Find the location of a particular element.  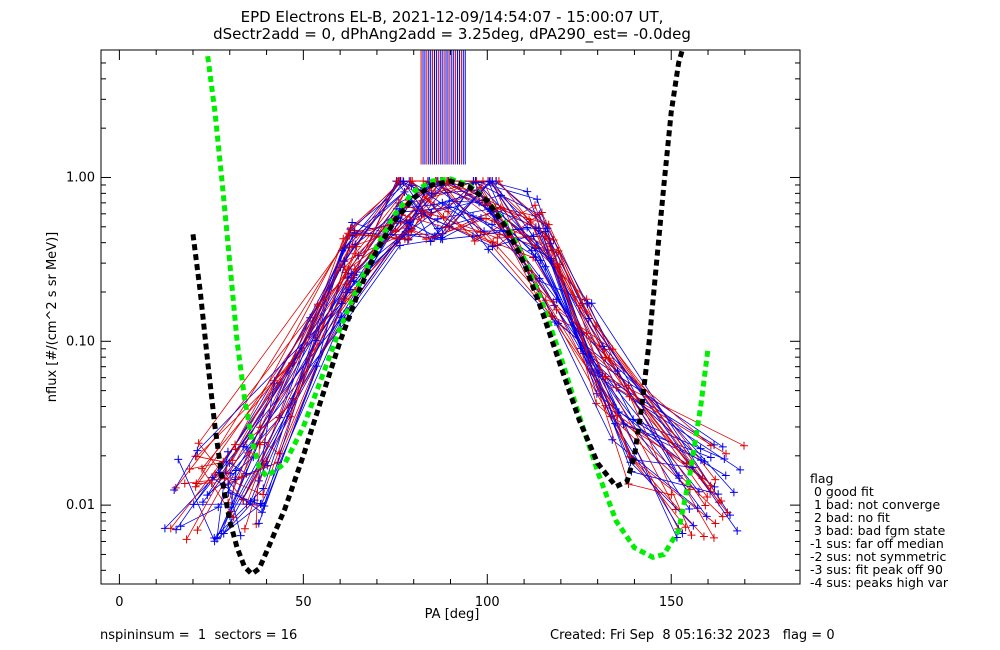

legend-entry: 0 good fit is located at coordinates (842, 491).